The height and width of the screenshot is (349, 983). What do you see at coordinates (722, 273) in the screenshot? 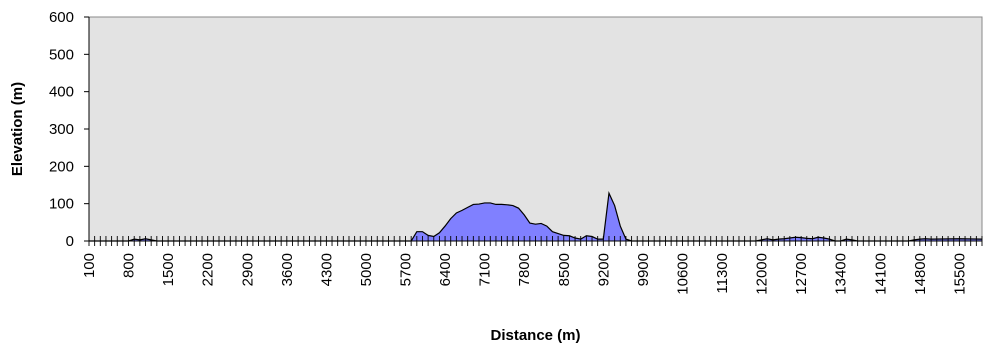
I see `x-tick-label: 11300` at bounding box center [722, 273].